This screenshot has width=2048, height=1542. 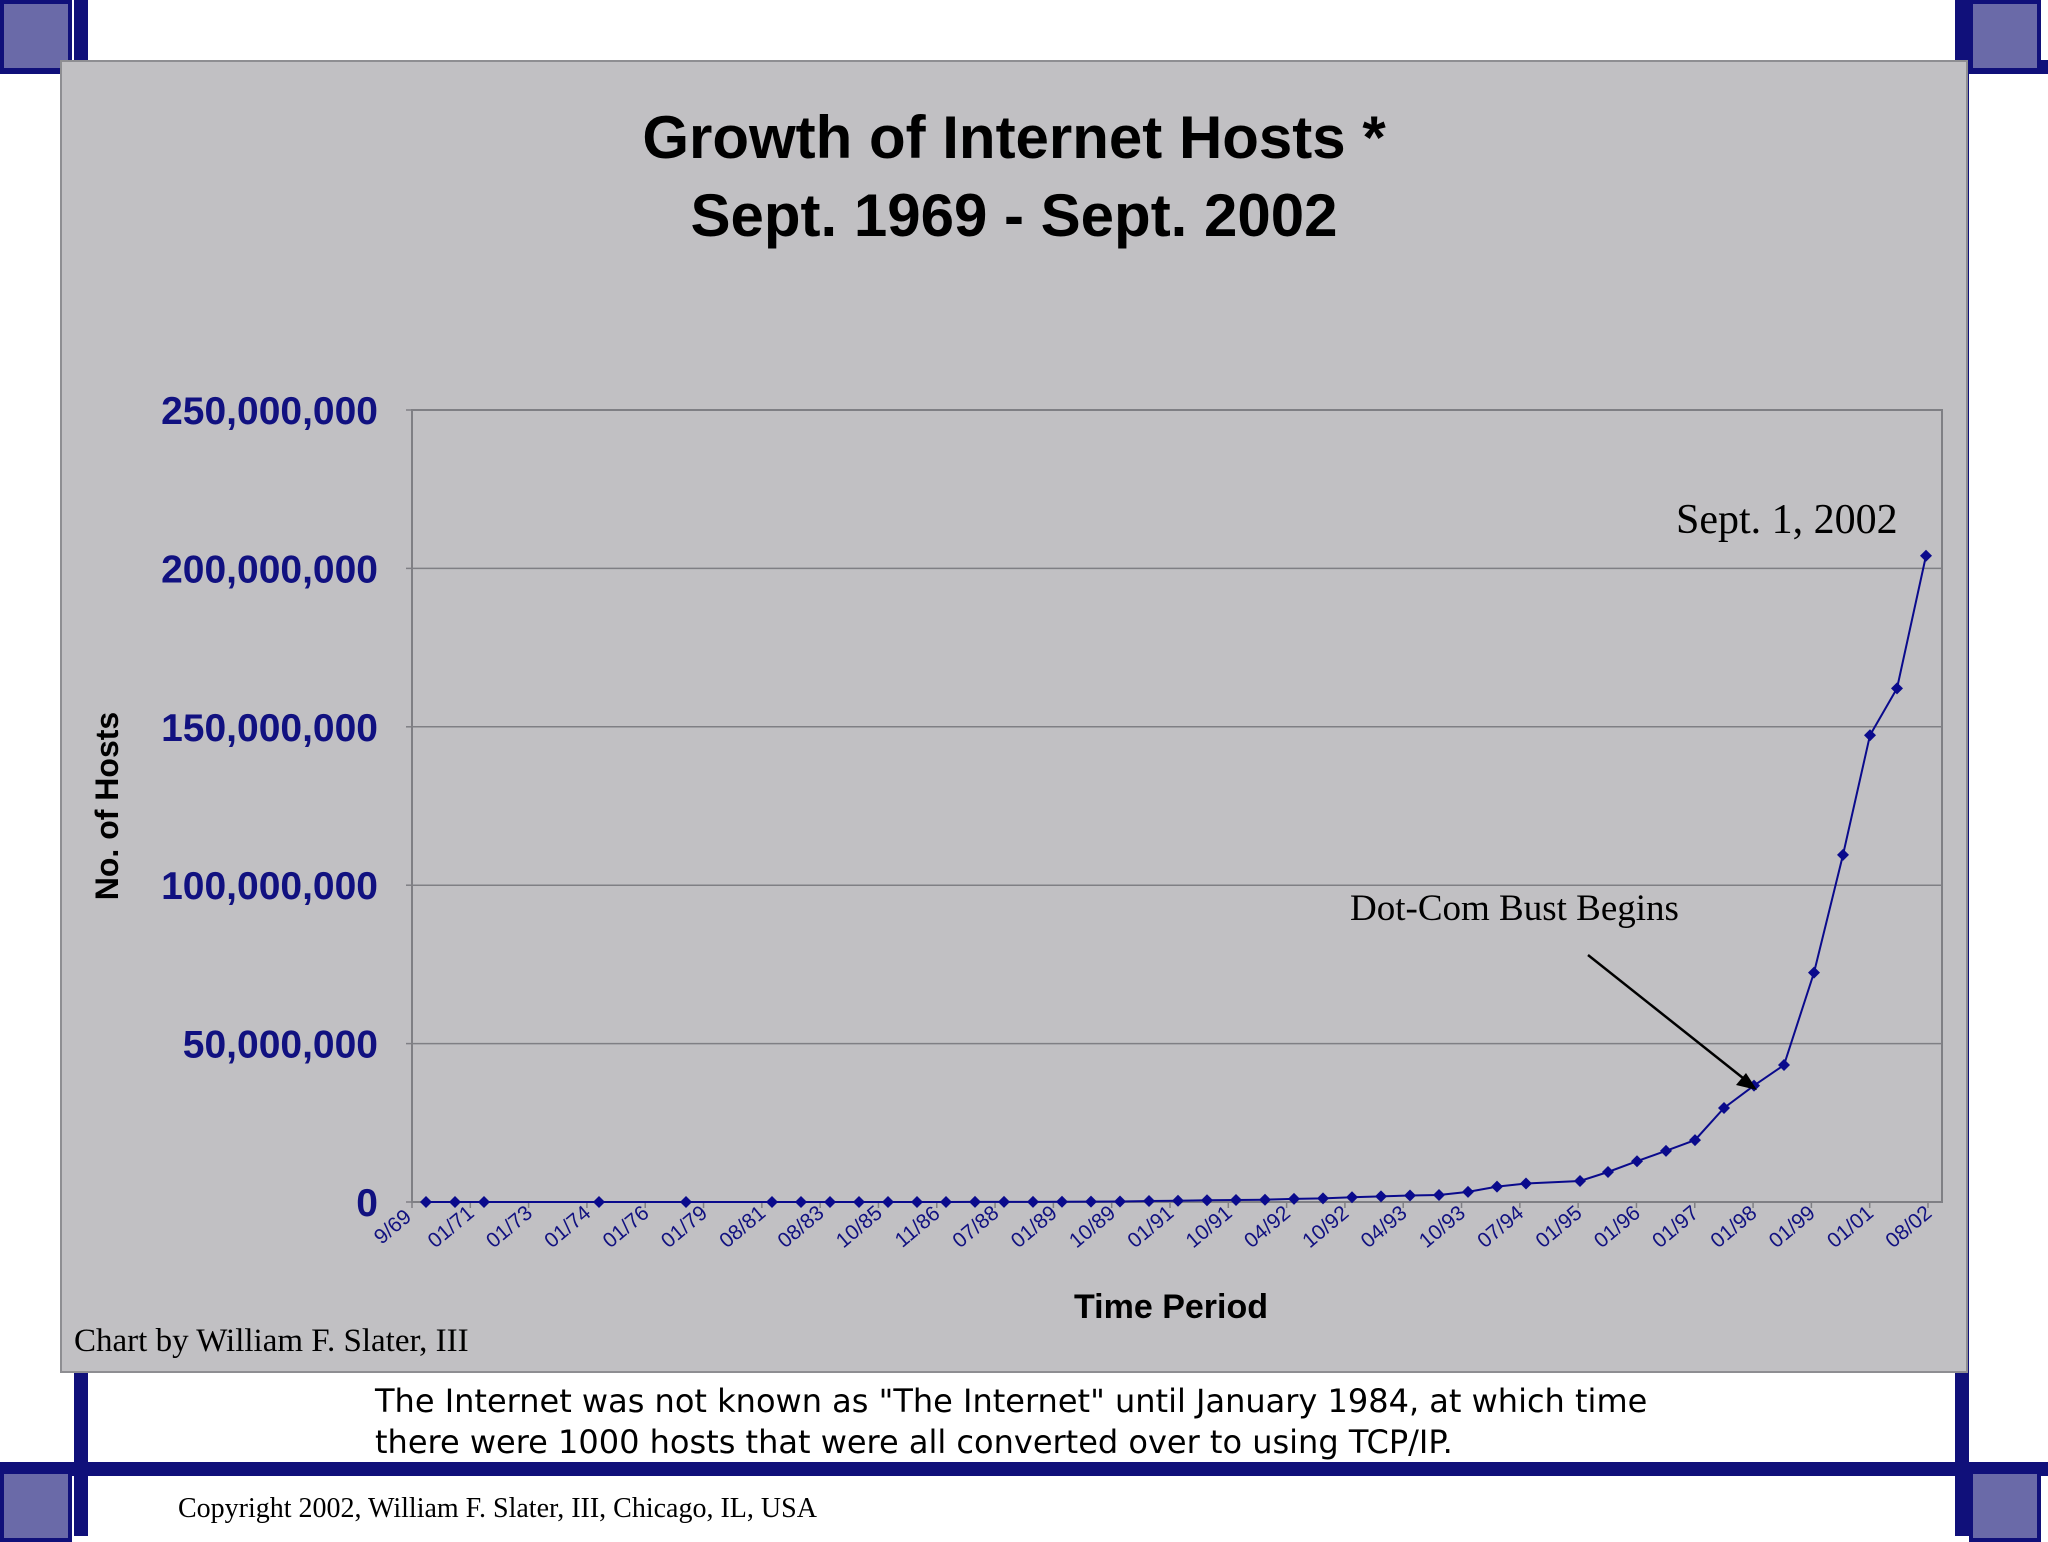 What do you see at coordinates (1908, 1226) in the screenshot?
I see `x-tick-label: 08/02` at bounding box center [1908, 1226].